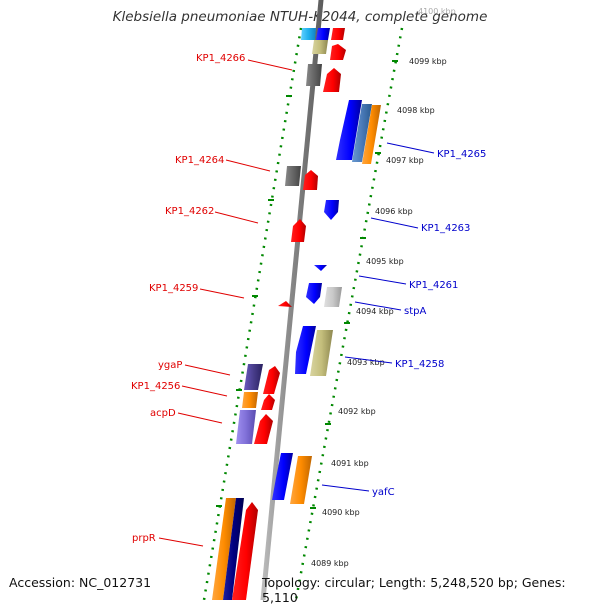 This screenshot has width=600, height=605. What do you see at coordinates (235, 549) in the screenshot?
I see `gene-prpr` at bounding box center [235, 549].